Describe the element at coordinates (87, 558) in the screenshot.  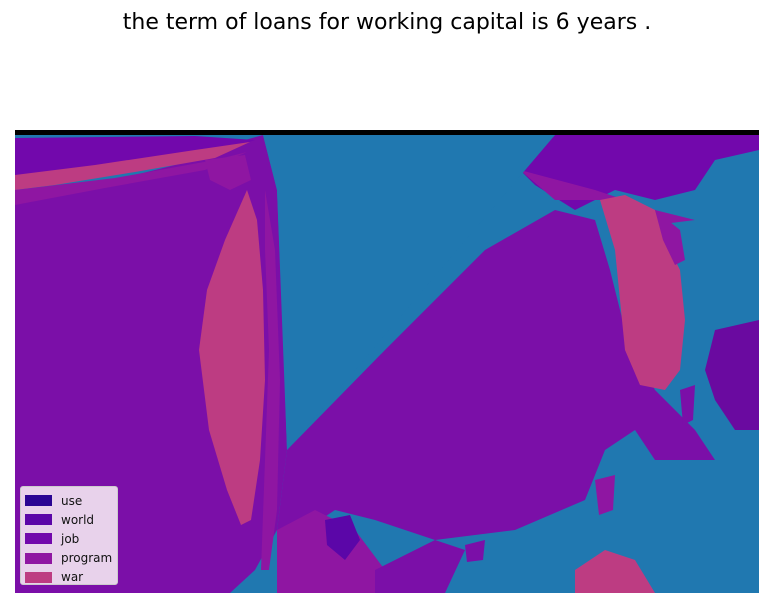
I see `legend-label-program: program` at that location.